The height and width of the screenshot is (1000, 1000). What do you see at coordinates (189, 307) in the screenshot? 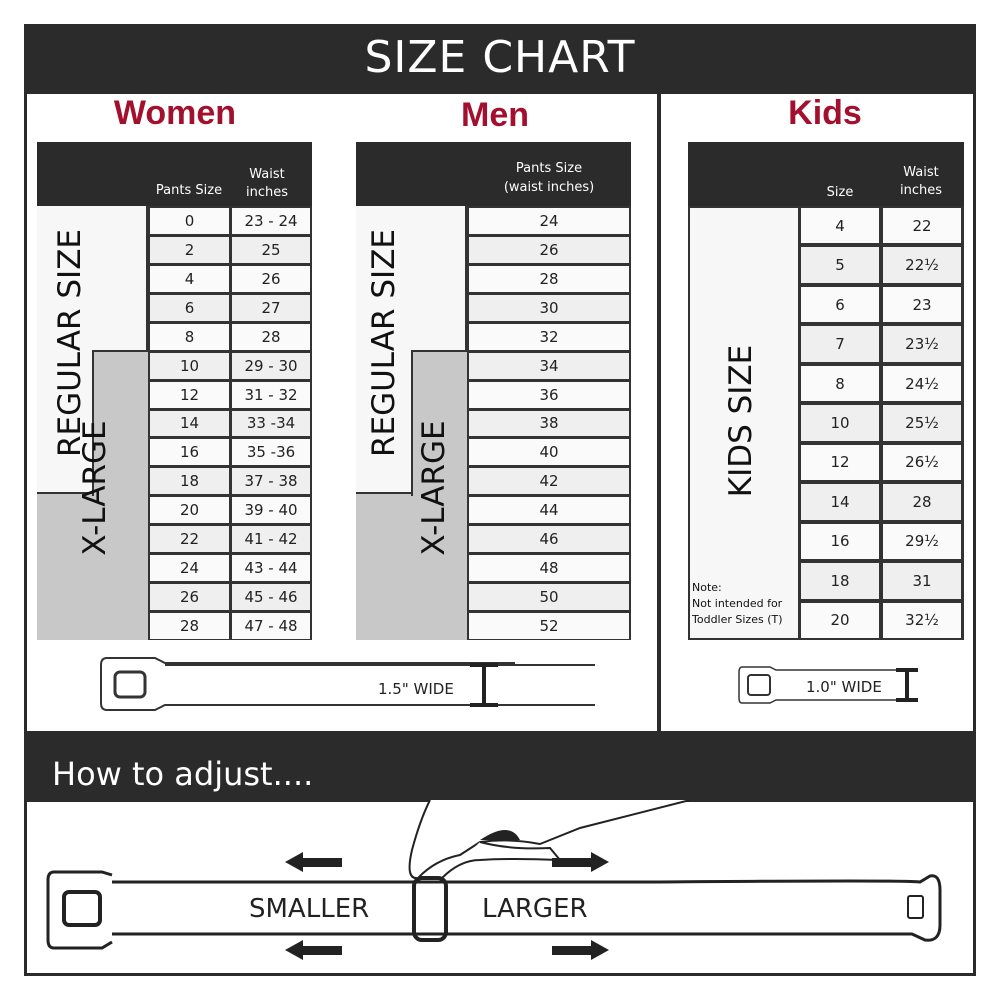
I see `women-pants-size-cell: 6` at bounding box center [189, 307].